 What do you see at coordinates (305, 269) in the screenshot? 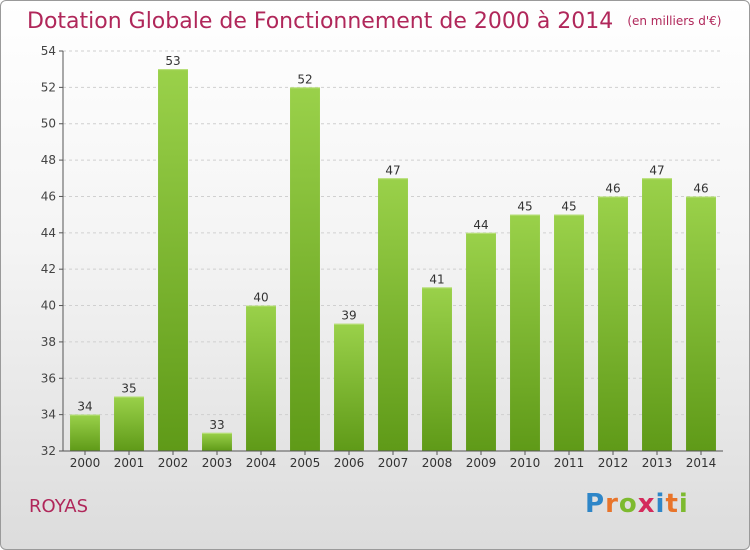
I see `bar-2005` at bounding box center [305, 269].